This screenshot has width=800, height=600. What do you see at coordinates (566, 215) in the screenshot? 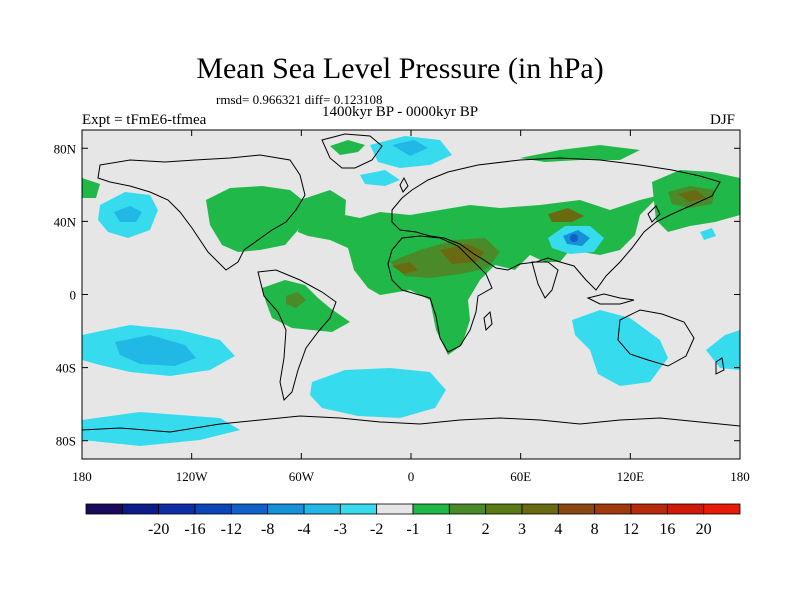
I see `anomaly-band-brown-central-asia` at bounding box center [566, 215].